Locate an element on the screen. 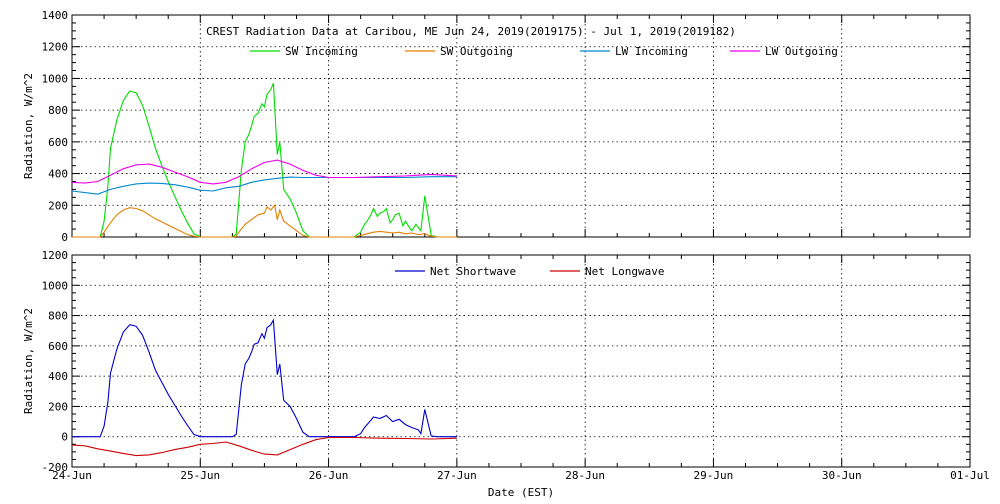 The image size is (1000, 504). x-tick-label: 27-Jun is located at coordinates (457, 475).